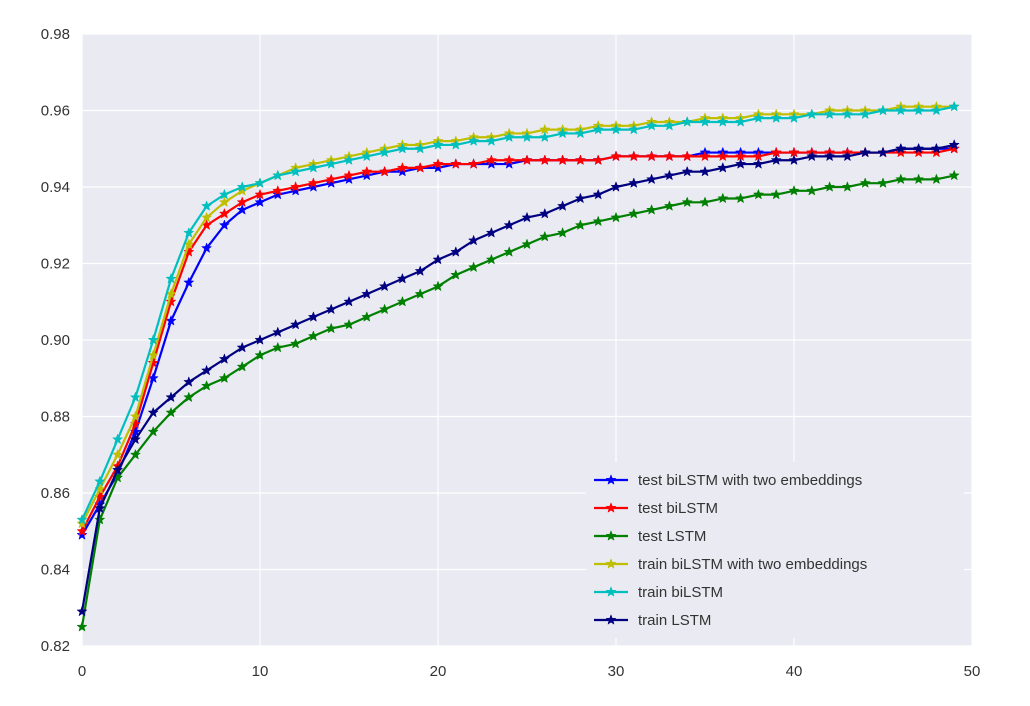 This screenshot has width=1030, height=706. What do you see at coordinates (972, 671) in the screenshot?
I see `x-tick-label: 50` at bounding box center [972, 671].